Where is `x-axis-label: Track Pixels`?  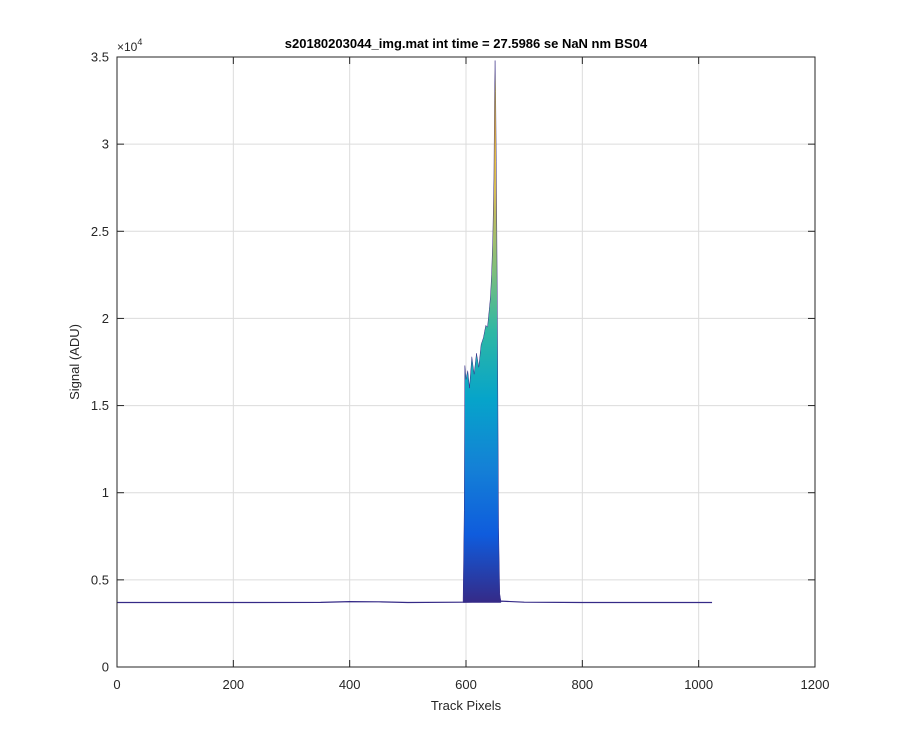 x-axis-label: Track Pixels is located at coordinates (466, 705).